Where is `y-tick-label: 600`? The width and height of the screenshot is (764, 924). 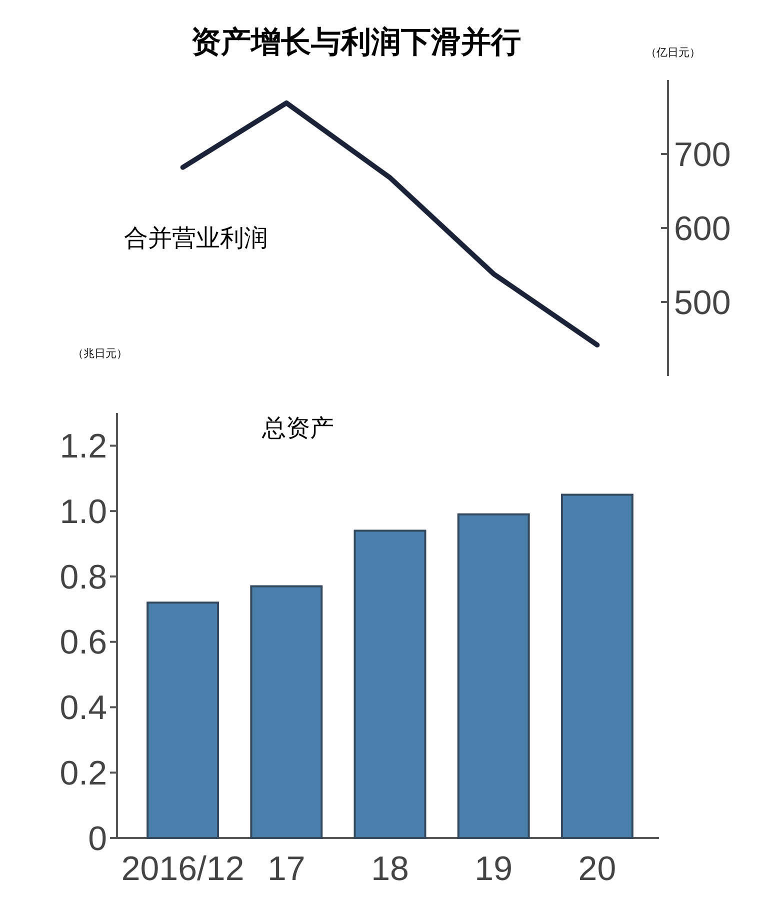 y-tick-label: 600 is located at coordinates (702, 229).